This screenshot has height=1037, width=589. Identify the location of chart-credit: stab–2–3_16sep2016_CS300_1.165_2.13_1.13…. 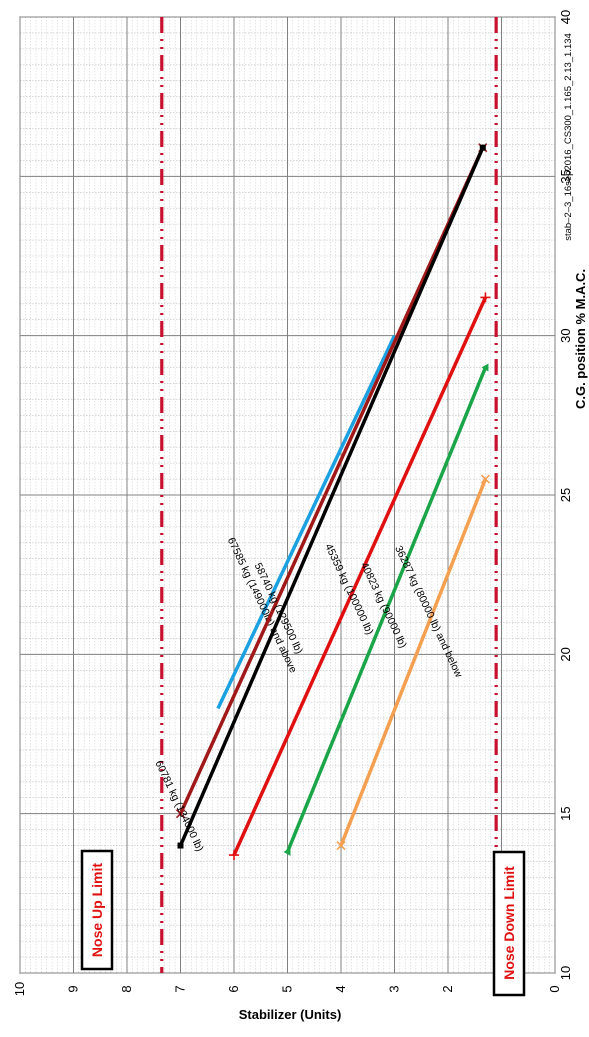
(568, 137).